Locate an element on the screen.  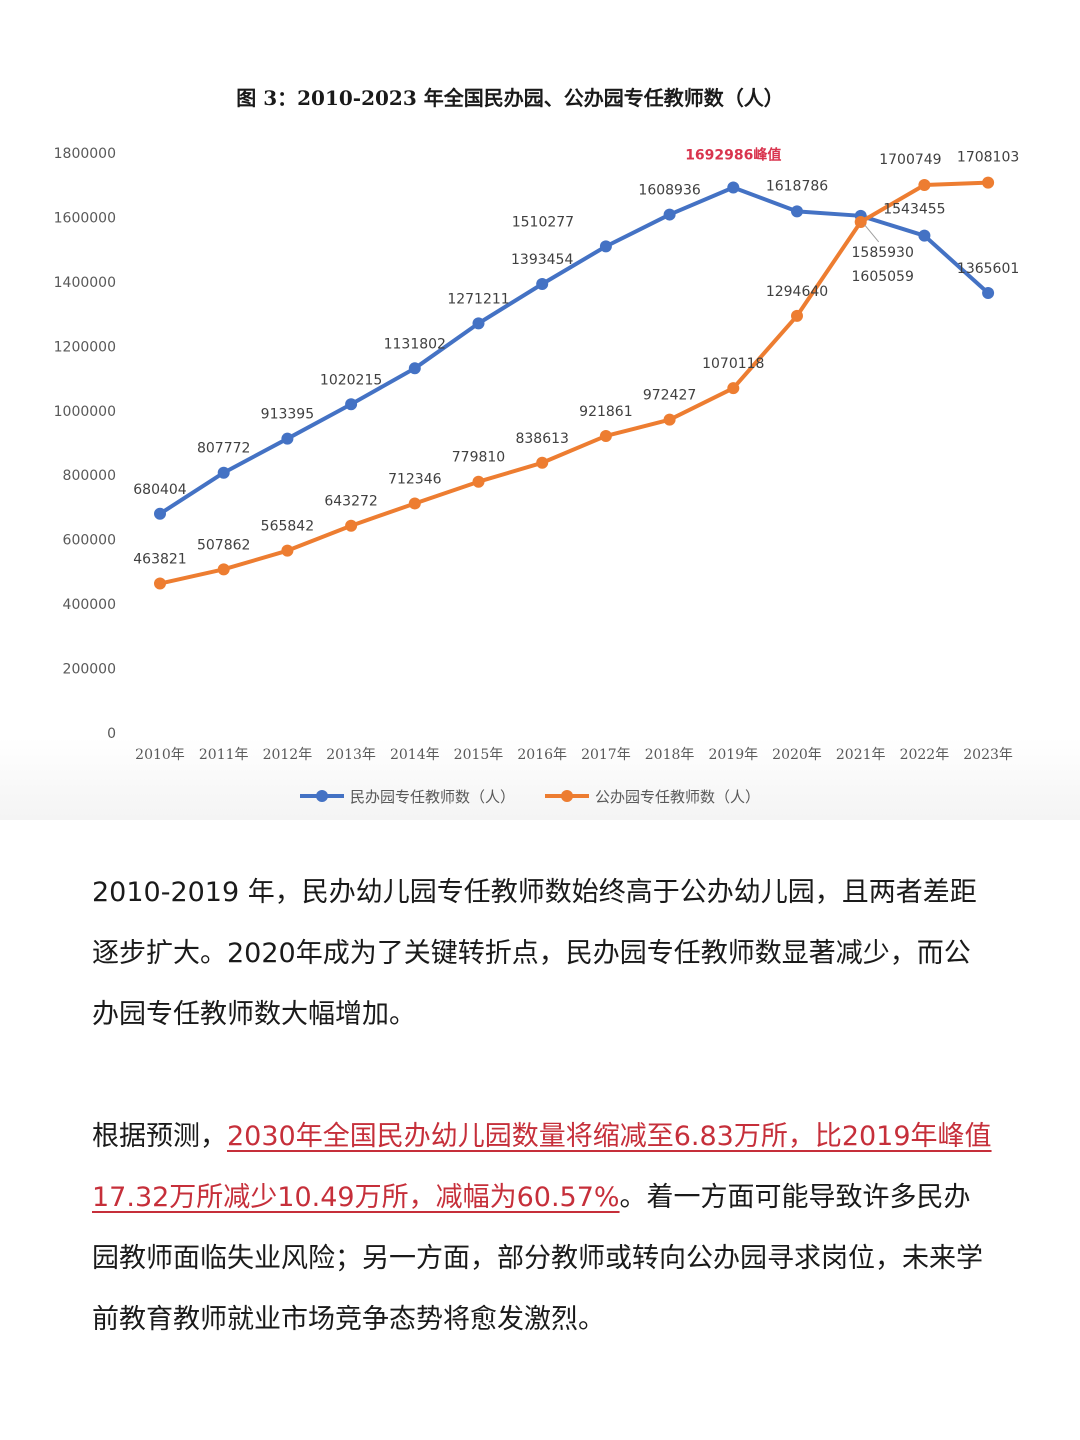
y-tick-label: 1600000 is located at coordinates (85, 218).